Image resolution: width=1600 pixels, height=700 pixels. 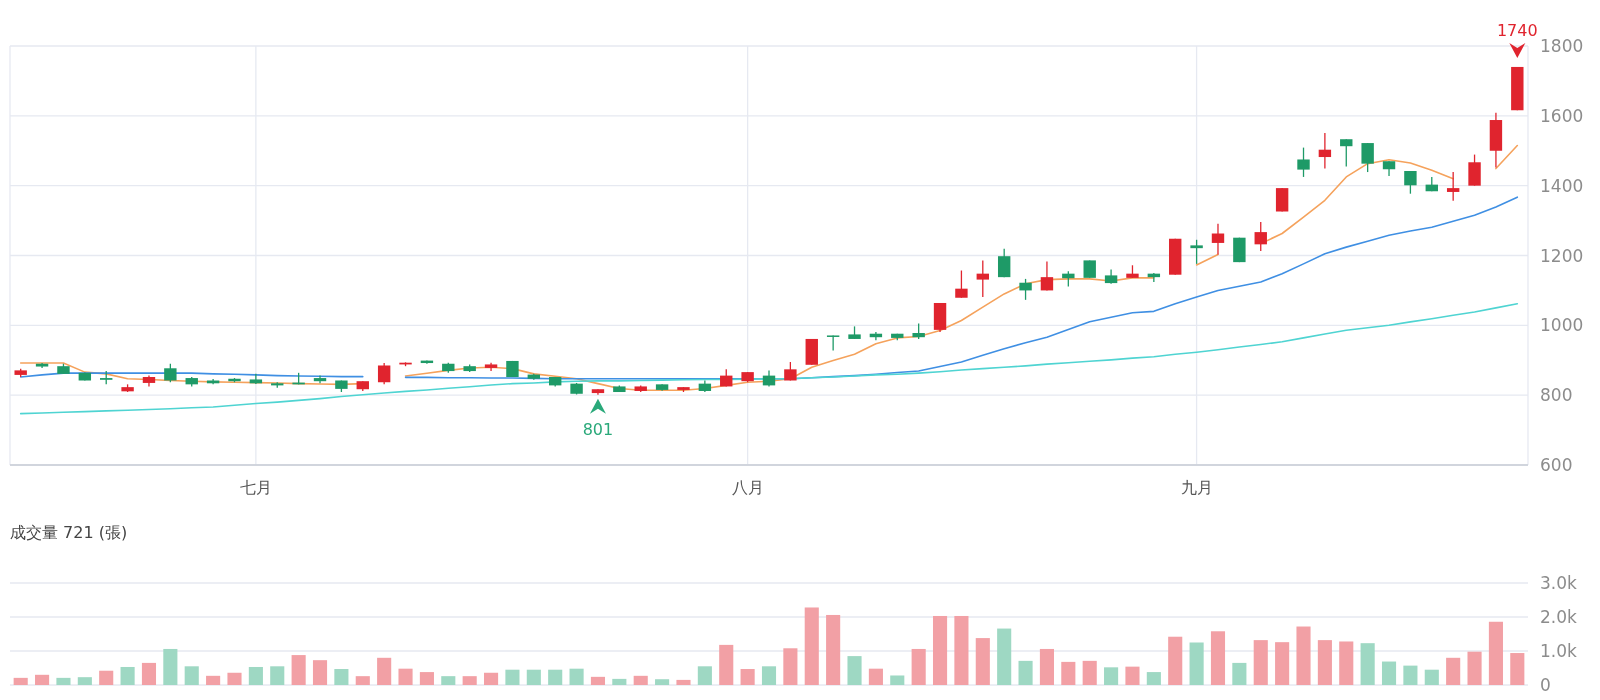 What do you see at coordinates (1562, 46) in the screenshot?
I see `y-tick-label: 1800` at bounding box center [1562, 46].